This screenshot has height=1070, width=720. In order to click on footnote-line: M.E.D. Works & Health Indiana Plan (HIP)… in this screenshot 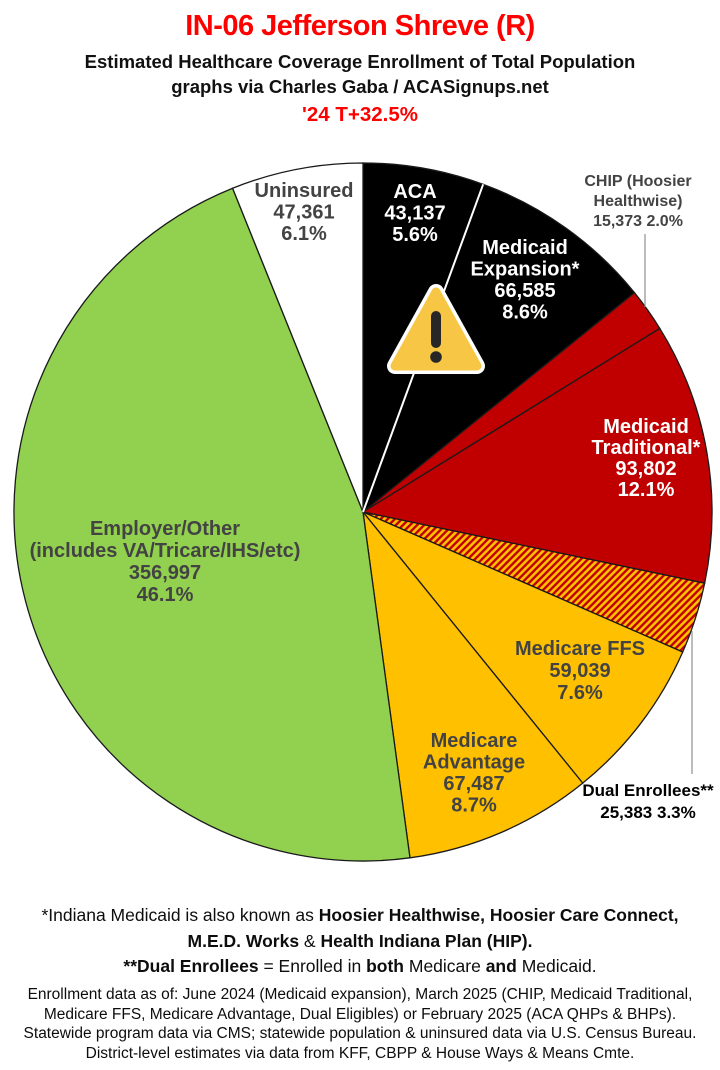, I will do `click(360, 940)`.